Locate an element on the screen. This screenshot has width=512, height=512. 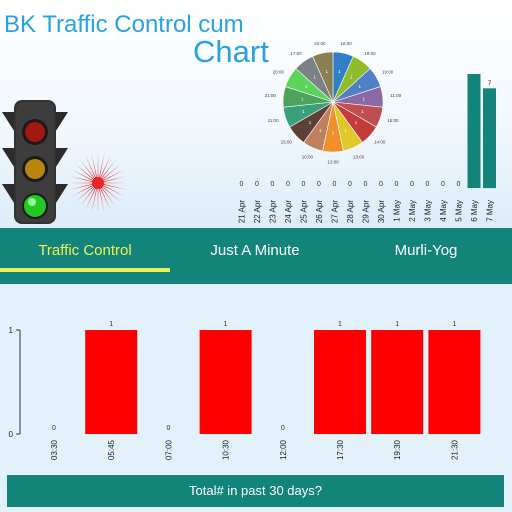
y-tick-label: 1 is located at coordinates (11, 330).